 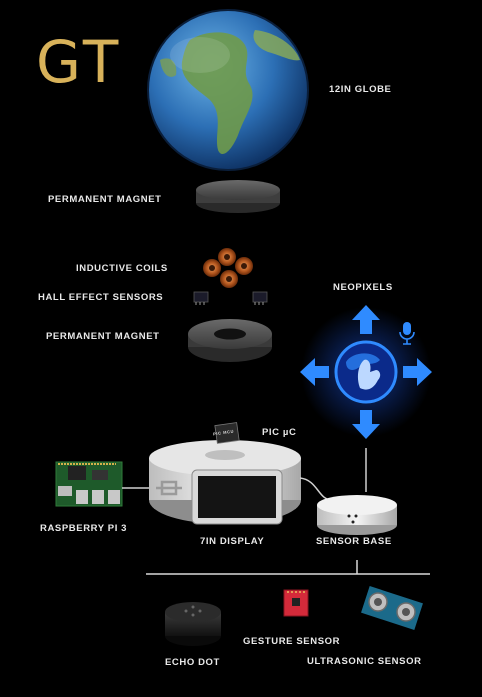 I want to click on echo-dot-device, so click(x=193, y=624).